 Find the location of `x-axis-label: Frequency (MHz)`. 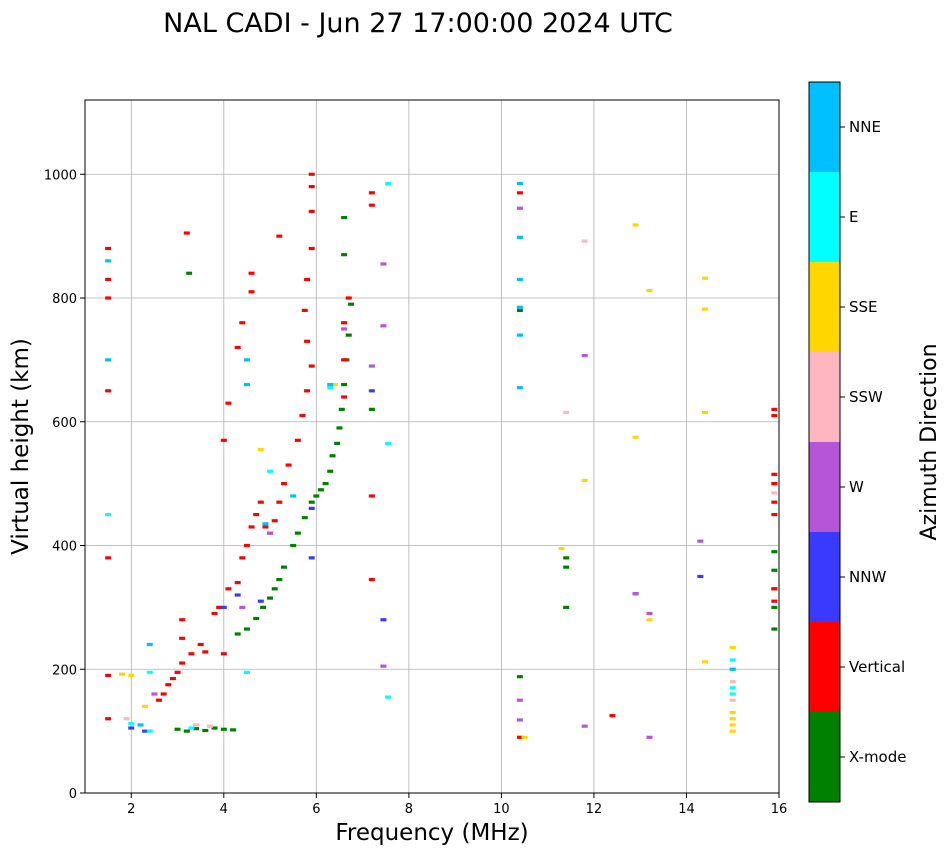

x-axis-label: Frequency (MHz) is located at coordinates (431, 833).